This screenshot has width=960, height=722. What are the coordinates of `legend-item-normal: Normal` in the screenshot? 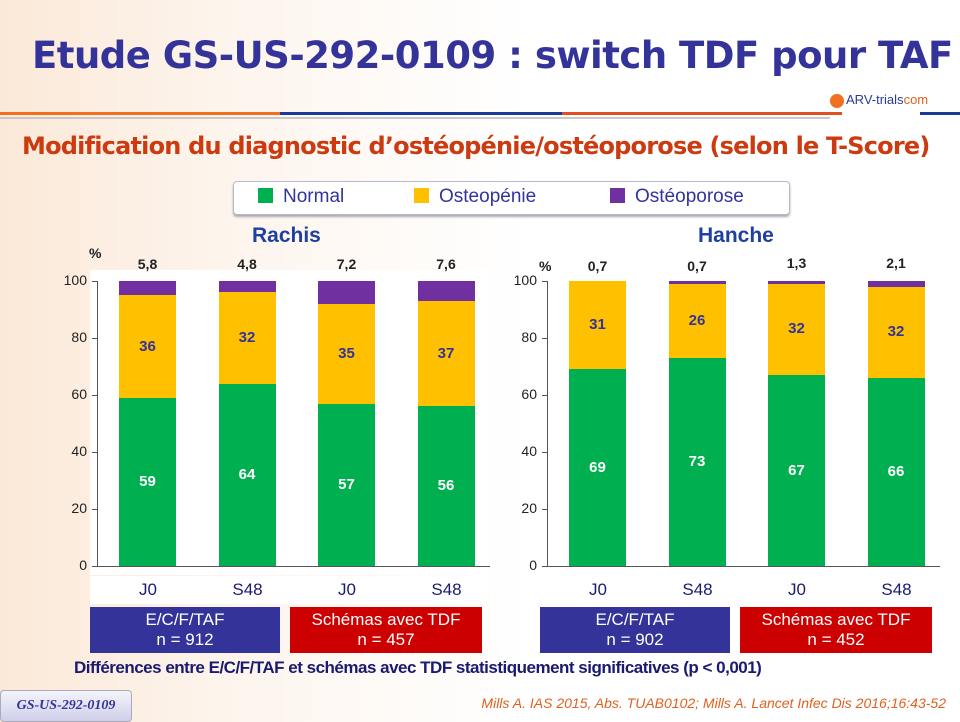 It's located at (301, 197).